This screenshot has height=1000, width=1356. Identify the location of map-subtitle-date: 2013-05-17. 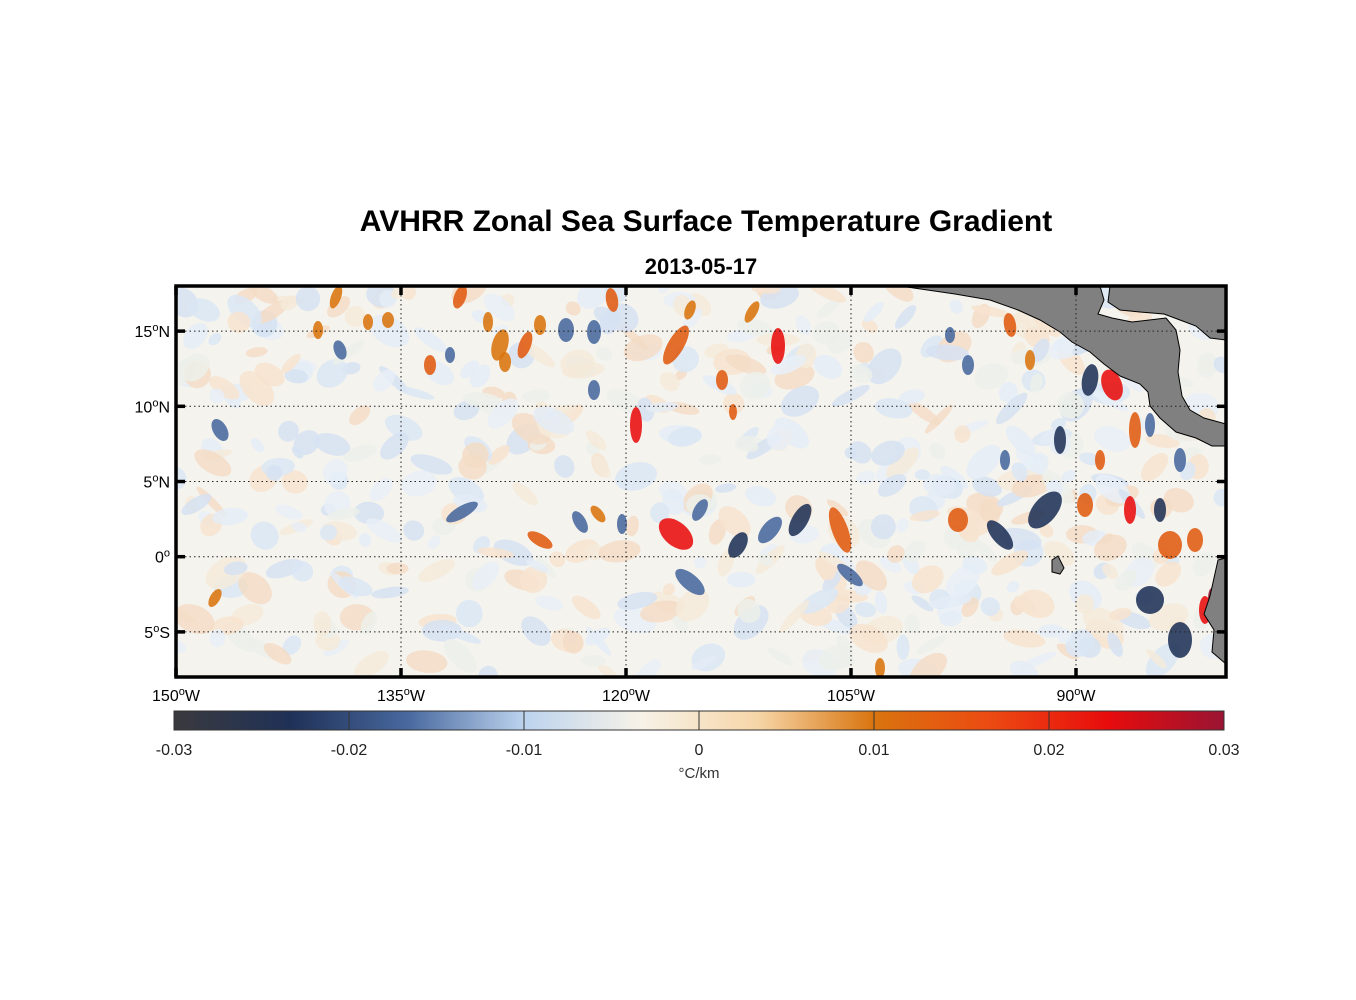
(701, 266).